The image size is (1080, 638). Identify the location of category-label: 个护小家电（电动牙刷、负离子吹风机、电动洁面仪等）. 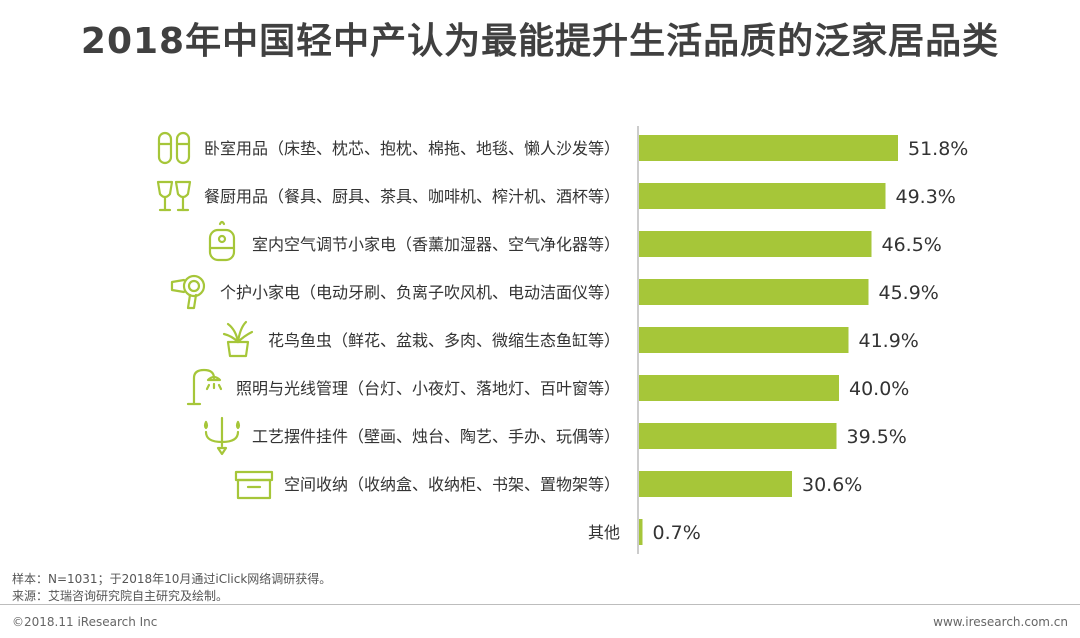
(420, 292).